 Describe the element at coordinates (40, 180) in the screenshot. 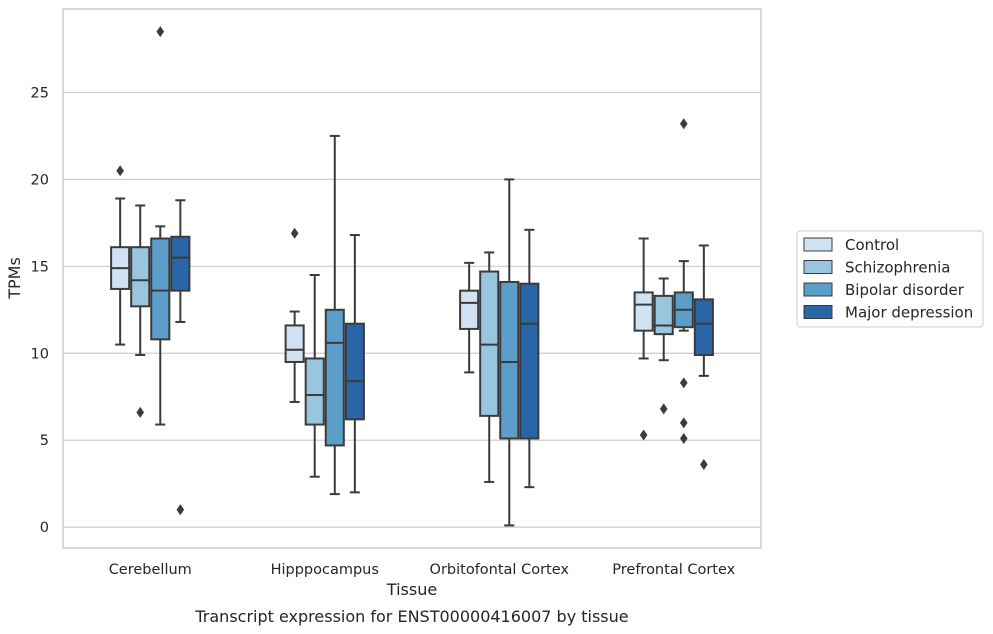

I see `y-tick-label: 20` at that location.